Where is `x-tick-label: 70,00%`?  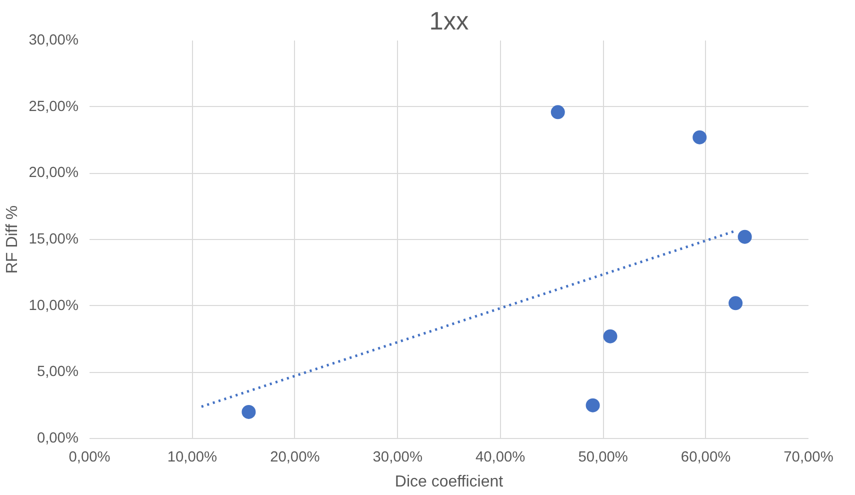 x-tick-label: 70,00% is located at coordinates (809, 458).